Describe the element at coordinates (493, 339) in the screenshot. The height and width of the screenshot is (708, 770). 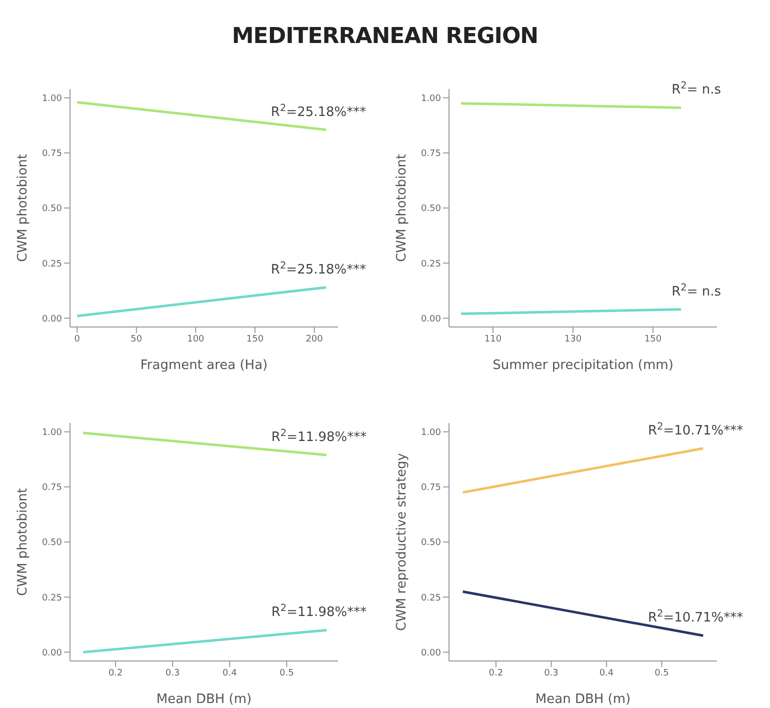
I see `x-tick-label: 110` at that location.